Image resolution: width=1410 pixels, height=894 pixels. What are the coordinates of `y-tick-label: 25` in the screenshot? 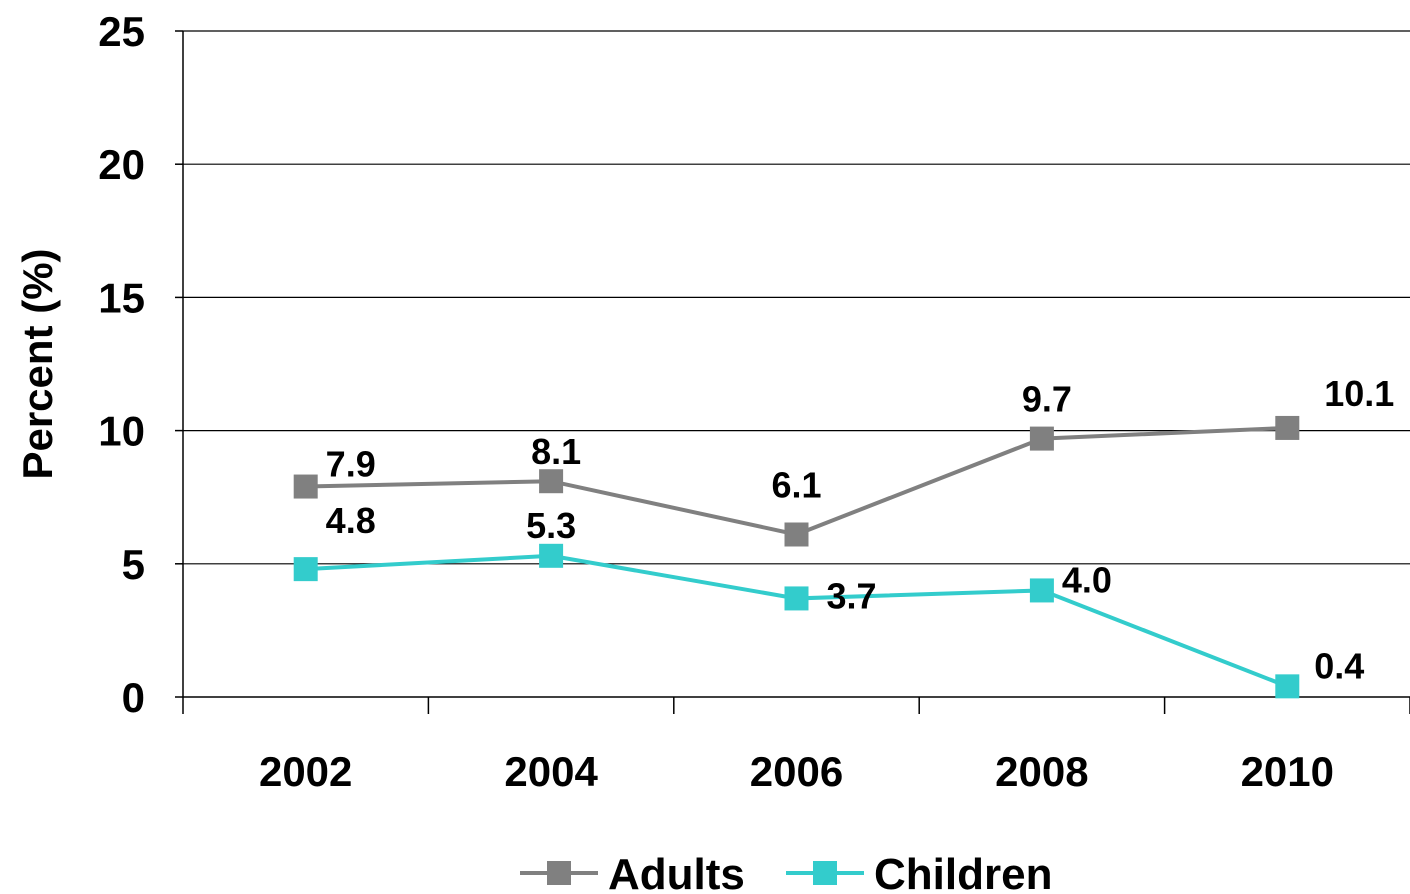 It's located at (121, 31).